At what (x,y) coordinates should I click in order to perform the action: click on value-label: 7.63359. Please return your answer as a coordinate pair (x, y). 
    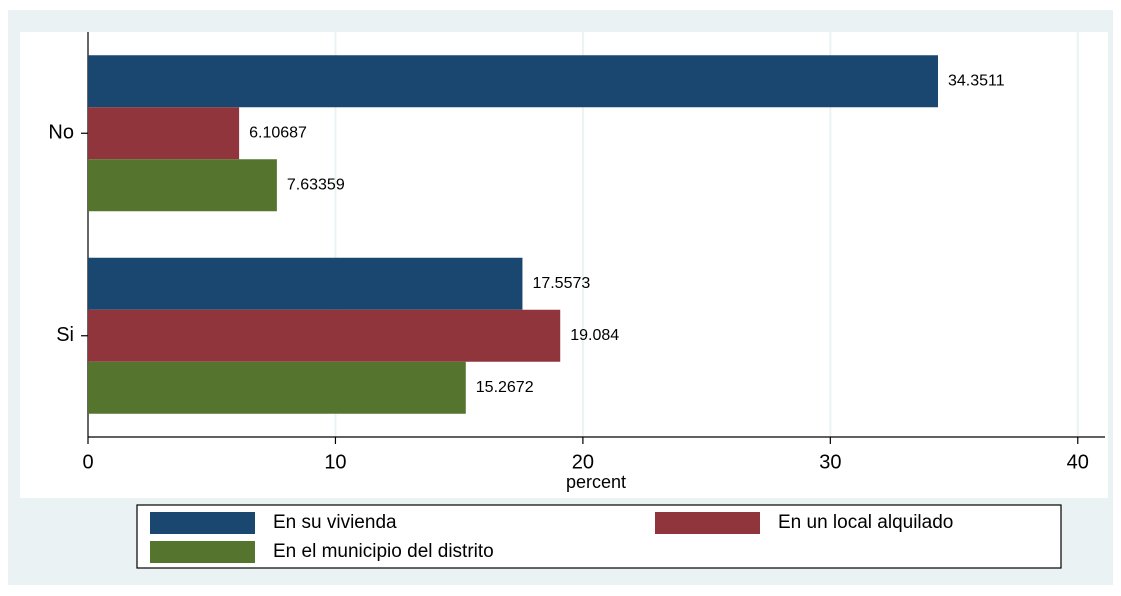
    Looking at the image, I should click on (316, 184).